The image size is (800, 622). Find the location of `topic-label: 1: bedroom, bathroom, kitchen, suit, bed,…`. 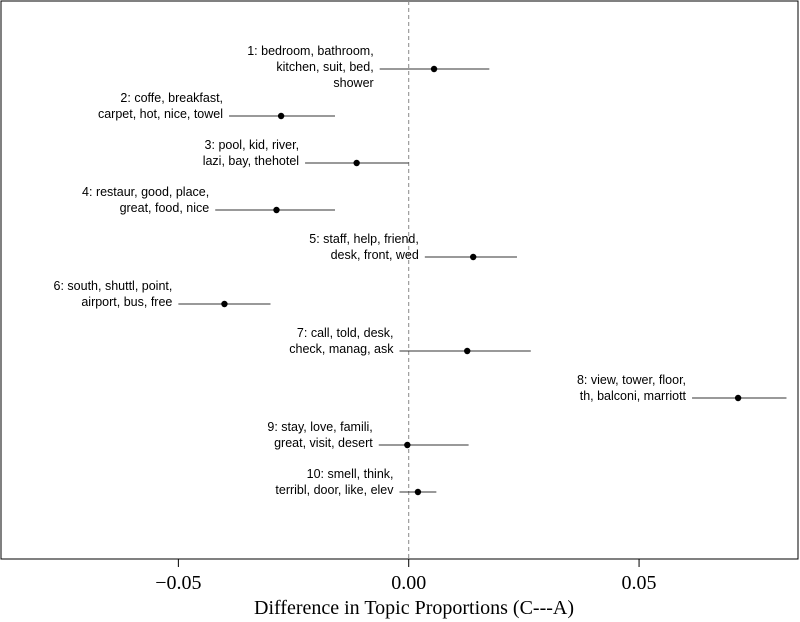

topic-label: 1: bedroom, bathroom, kitchen, suit, bed,… is located at coordinates (310, 67).